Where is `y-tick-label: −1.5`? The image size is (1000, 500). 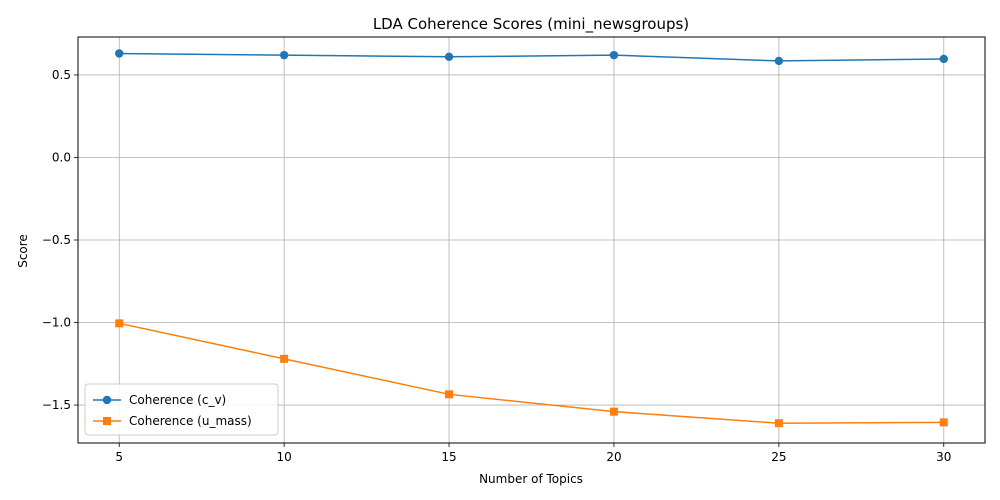 y-tick-label: −1.5 is located at coordinates (56, 405).